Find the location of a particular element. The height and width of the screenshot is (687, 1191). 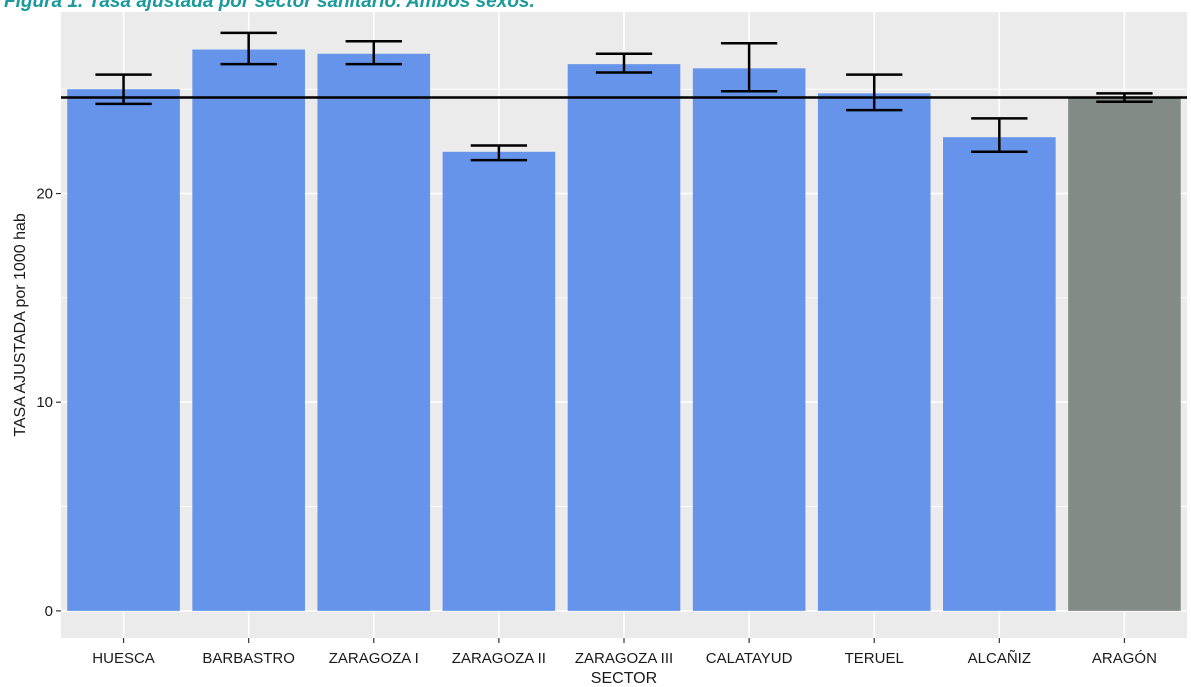

y-tick-label: 20 is located at coordinates (44, 194).